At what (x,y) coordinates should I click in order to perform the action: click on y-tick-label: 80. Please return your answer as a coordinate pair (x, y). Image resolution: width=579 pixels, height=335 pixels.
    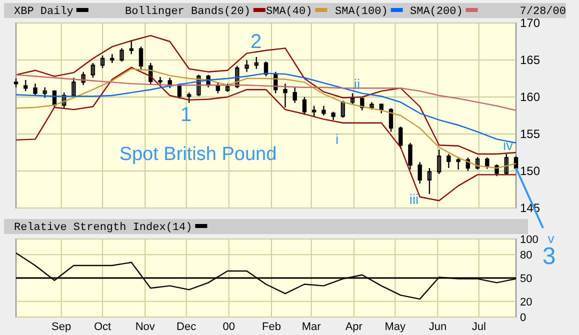
    Looking at the image, I should click on (526, 255).